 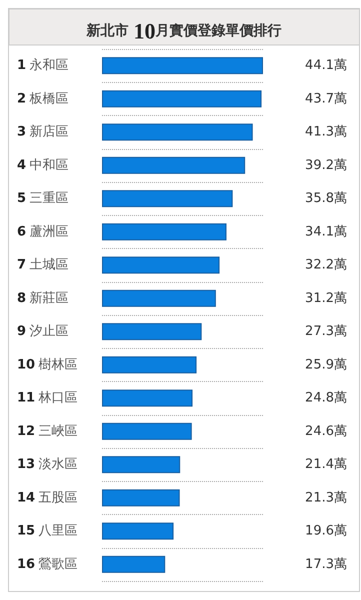 I want to click on y-tick-label: 2 板橋區, so click(x=42, y=98).